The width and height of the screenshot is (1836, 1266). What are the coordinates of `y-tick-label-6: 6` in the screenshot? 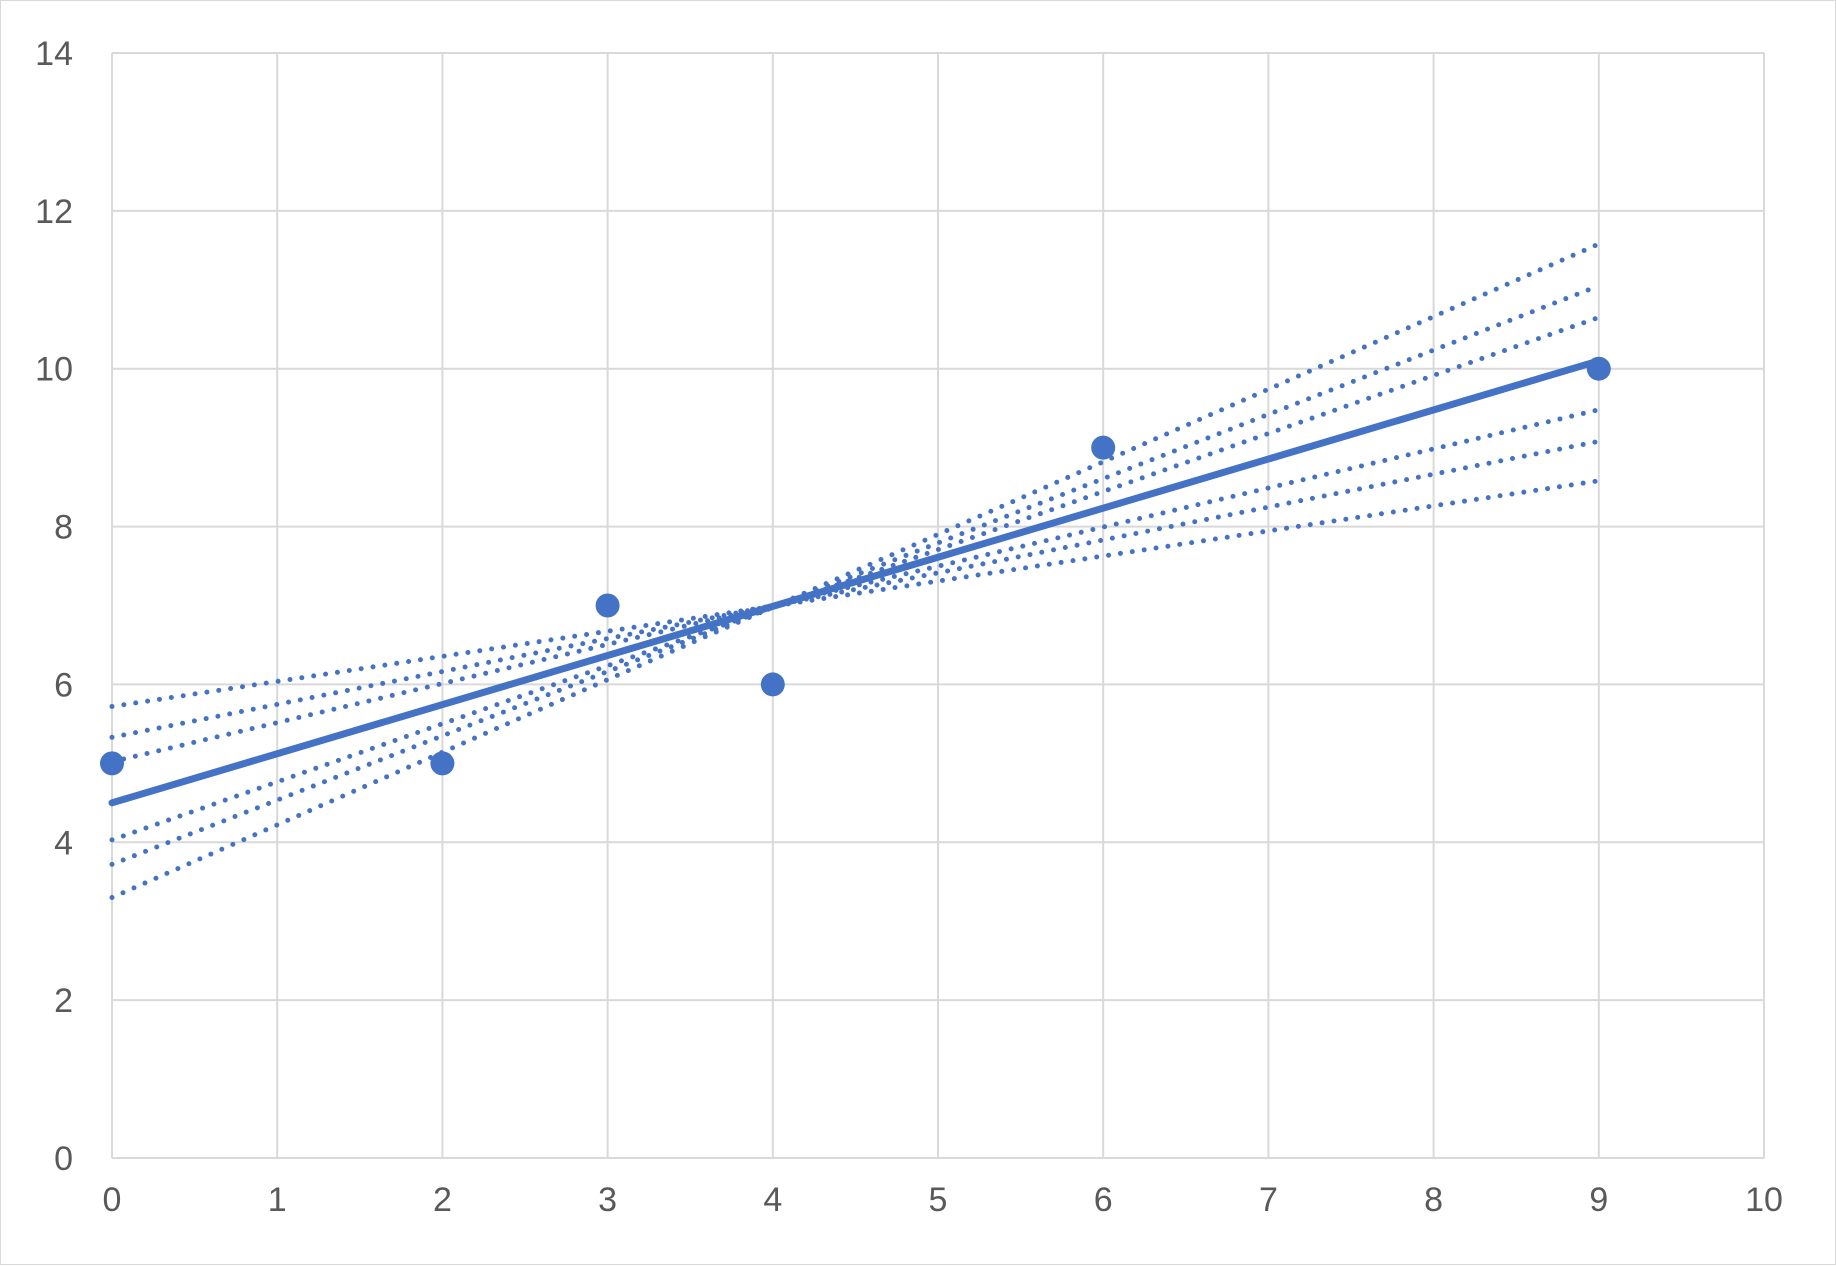 It's located at (63, 685).